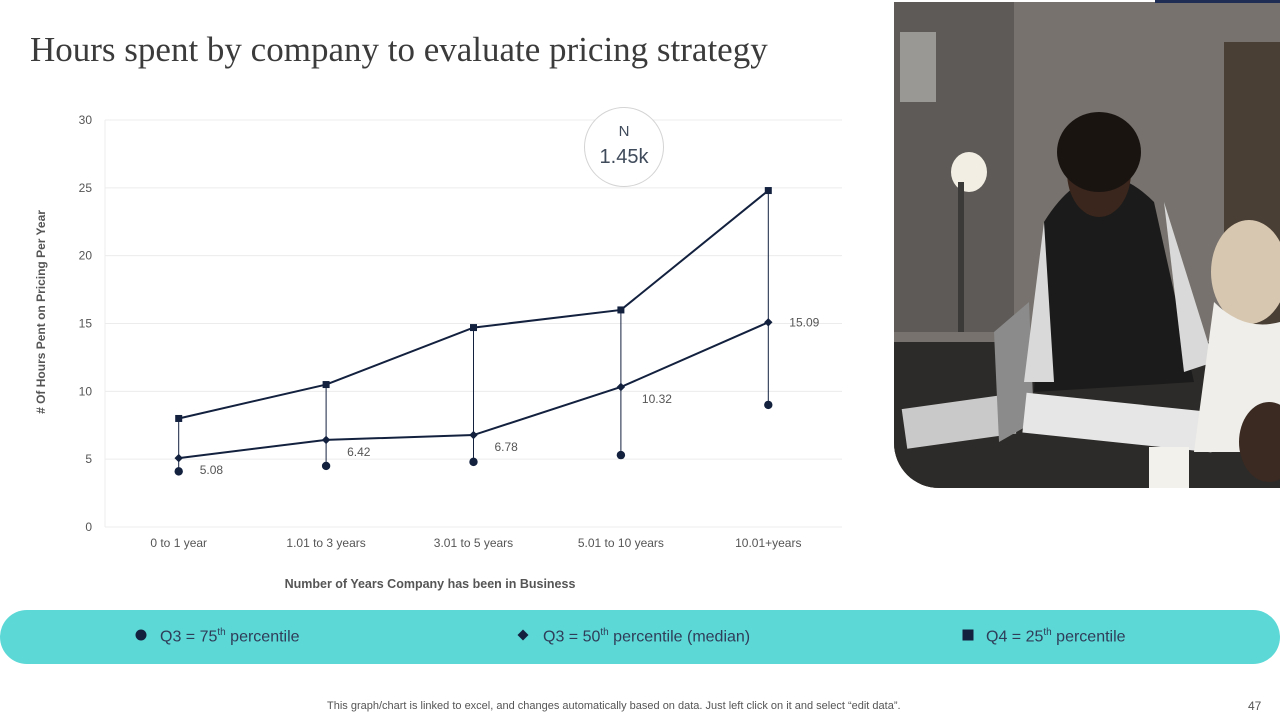 The width and height of the screenshot is (1280, 720). I want to click on y-tick-label: 15, so click(86, 324).